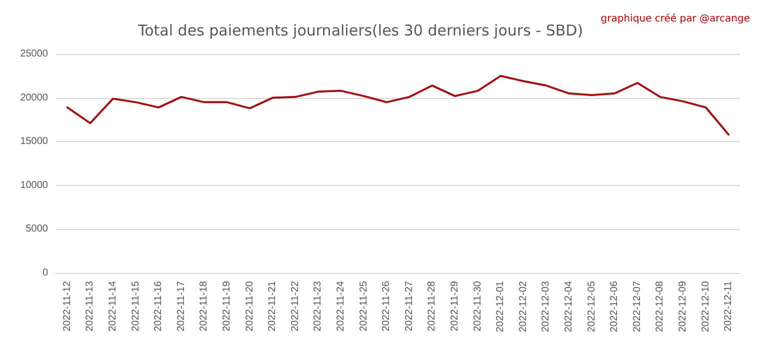  What do you see at coordinates (569, 306) in the screenshot?
I see `x-tick-label: 2022-12-04` at bounding box center [569, 306].